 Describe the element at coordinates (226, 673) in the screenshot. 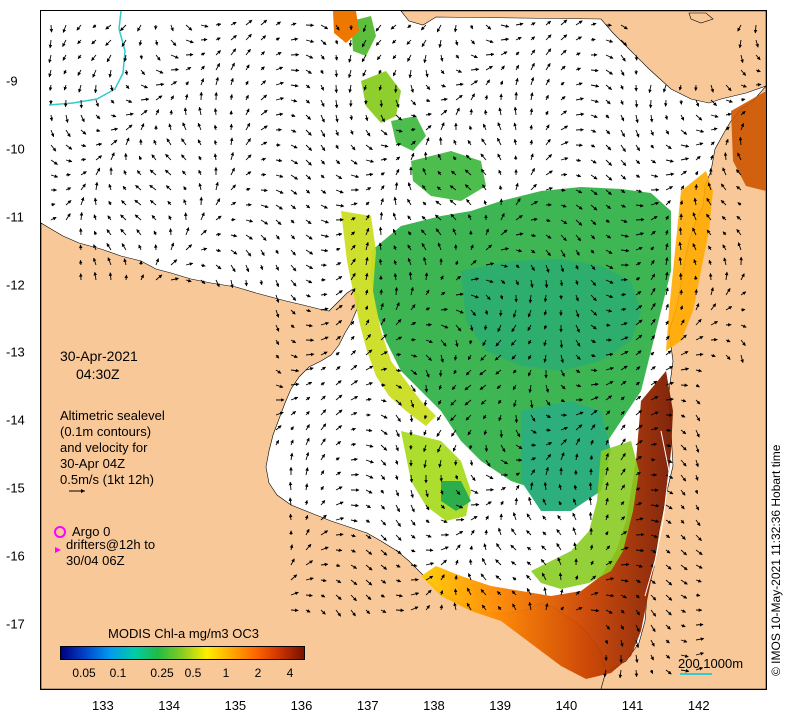

I see `colorbar-tick-label: 1` at that location.